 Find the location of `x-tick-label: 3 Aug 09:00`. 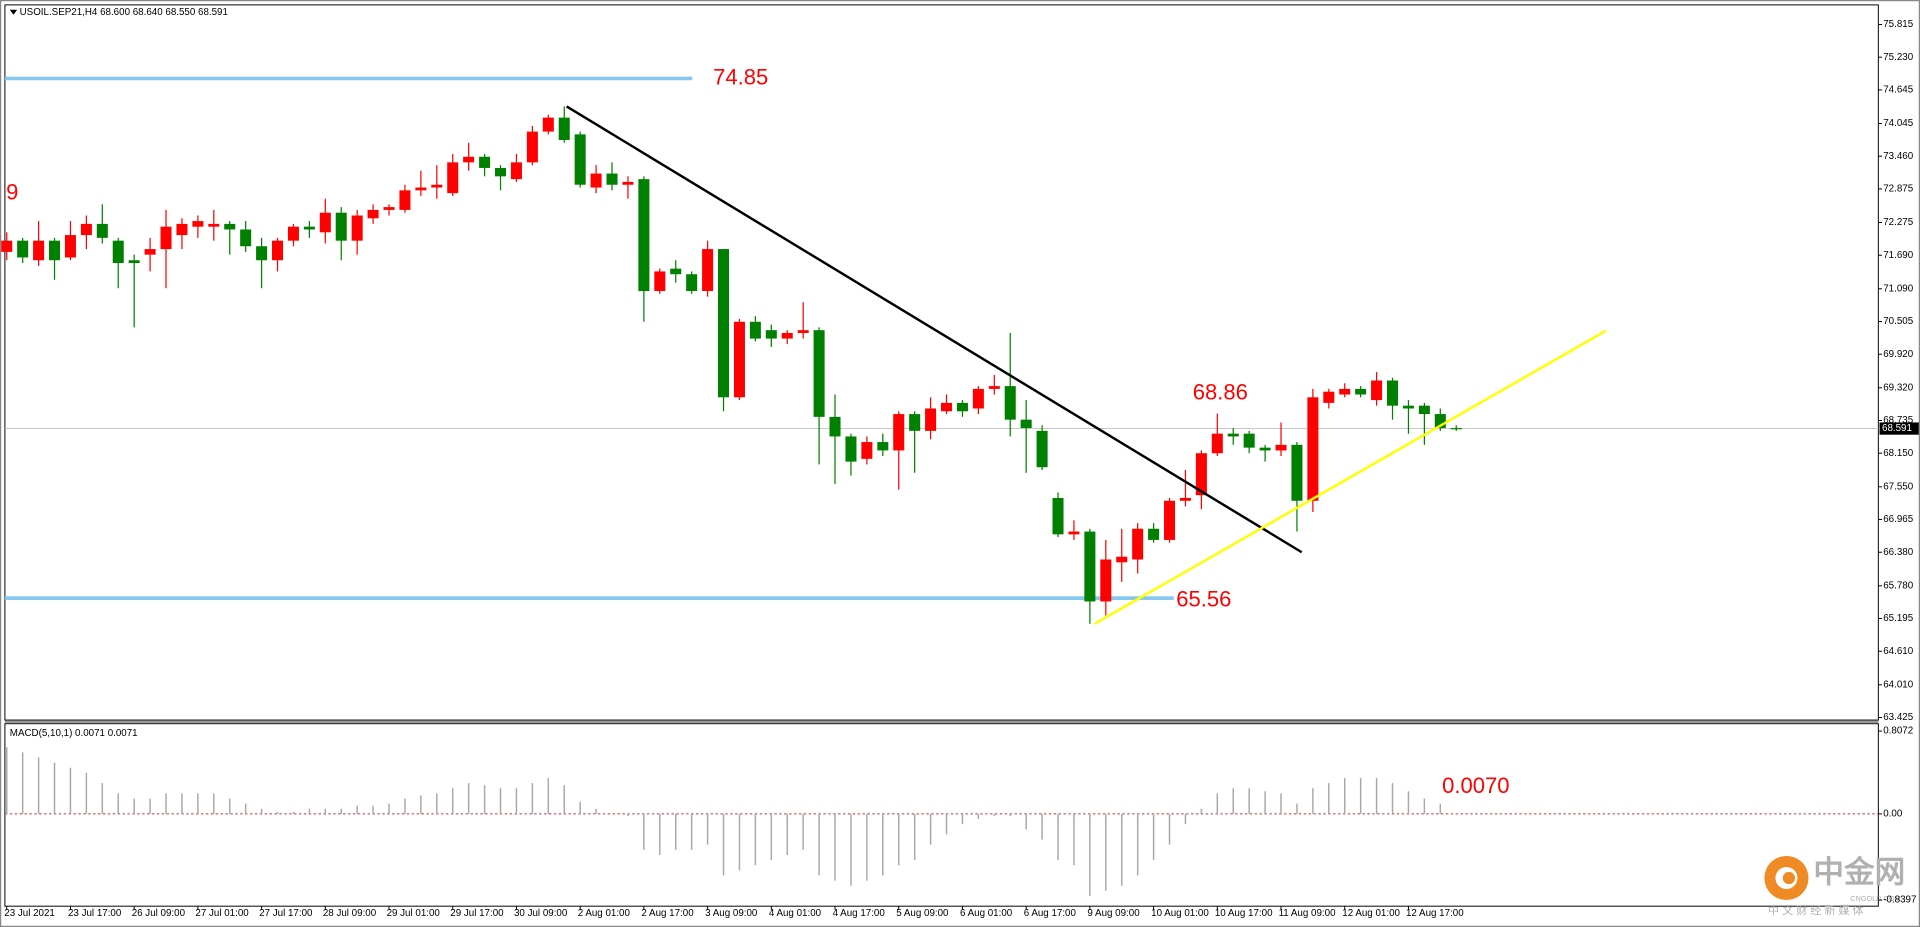

x-tick-label: 3 Aug 09:00 is located at coordinates (731, 913).